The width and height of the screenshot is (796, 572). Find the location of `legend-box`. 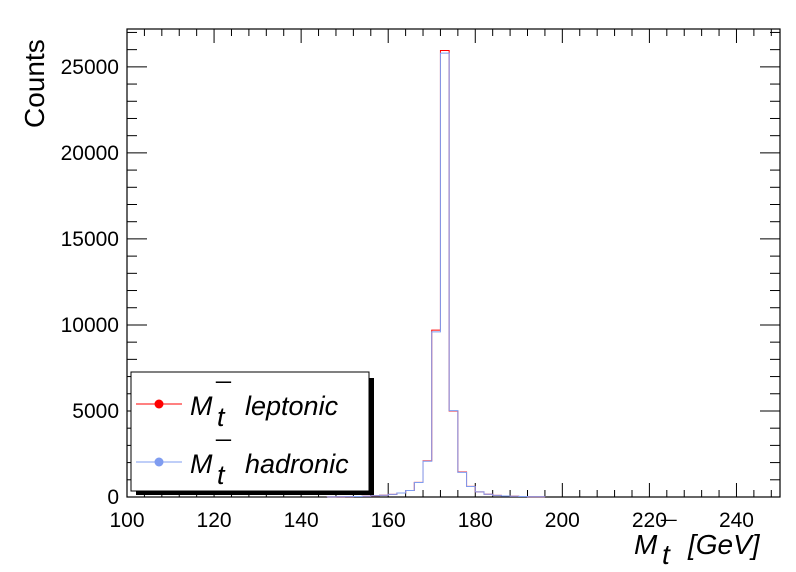

legend-box is located at coordinates (250, 431).